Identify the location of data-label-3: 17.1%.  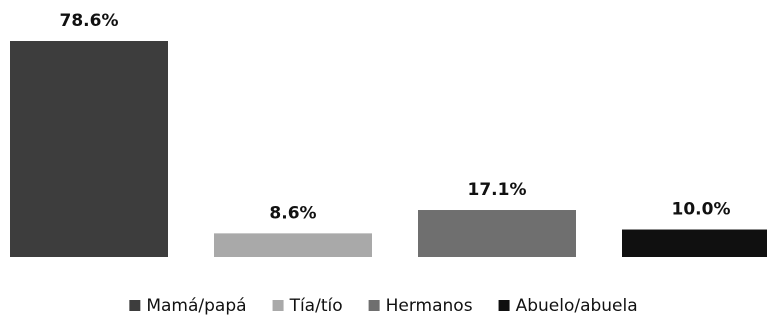
(497, 190).